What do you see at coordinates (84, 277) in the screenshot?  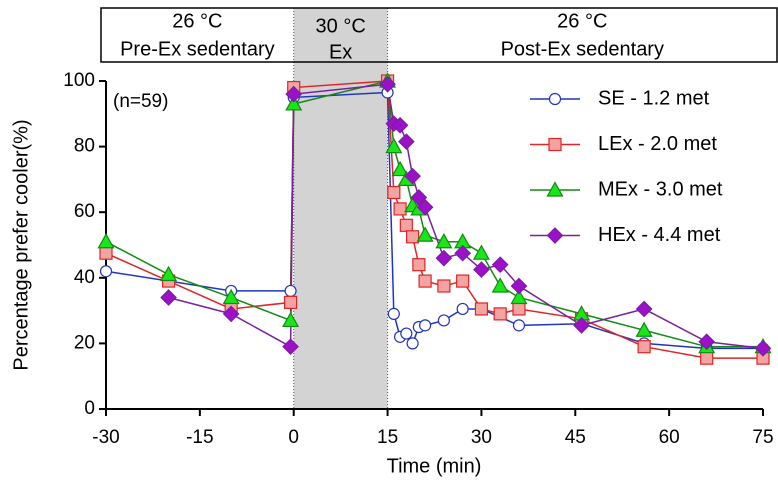 I see `y-tick-label: 40` at bounding box center [84, 277].